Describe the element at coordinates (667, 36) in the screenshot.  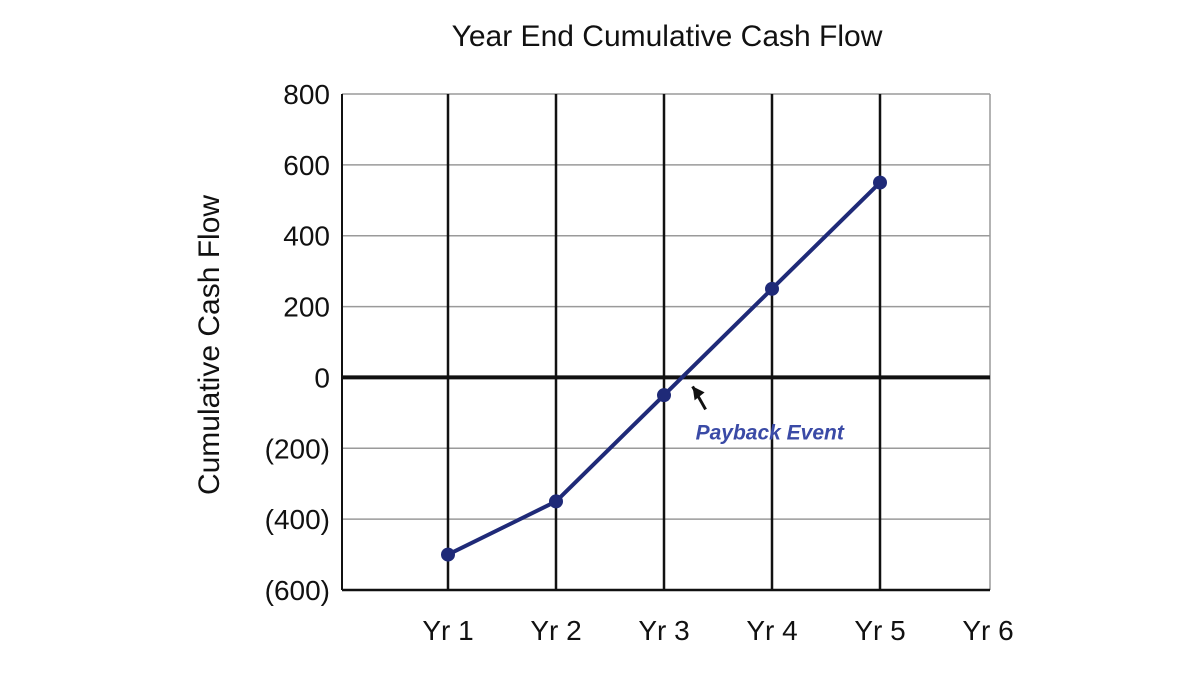
I see `chart-title: Year End Cumulative Cash Flow` at that location.